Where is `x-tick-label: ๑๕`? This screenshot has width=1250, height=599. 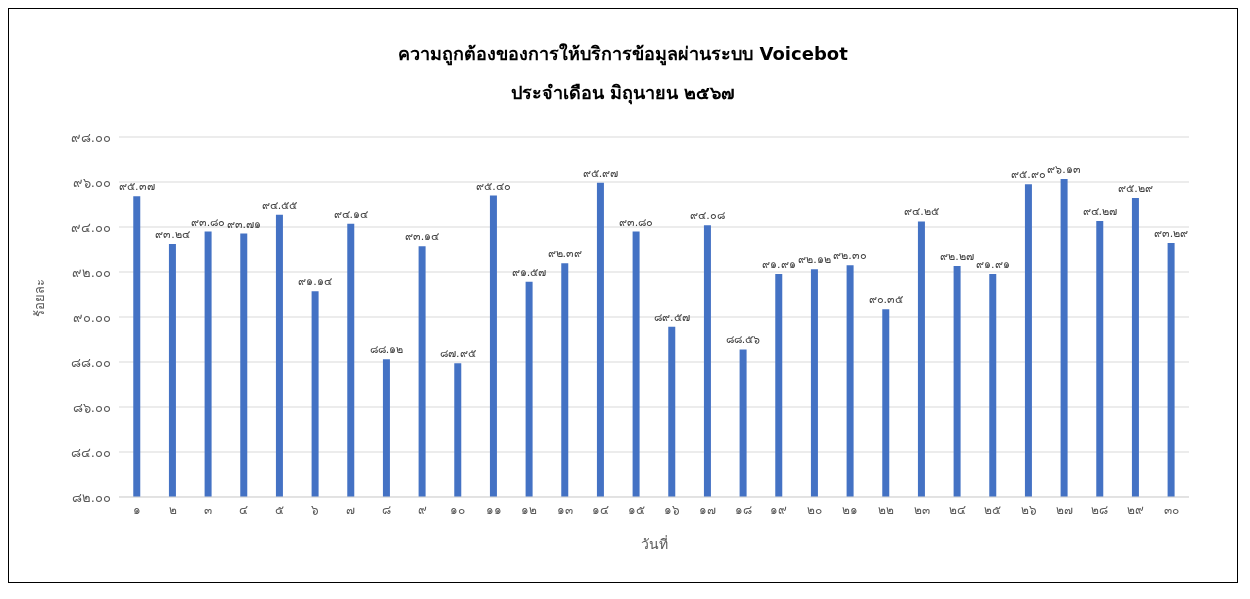 x-tick-label: ๑๕ is located at coordinates (636, 509).